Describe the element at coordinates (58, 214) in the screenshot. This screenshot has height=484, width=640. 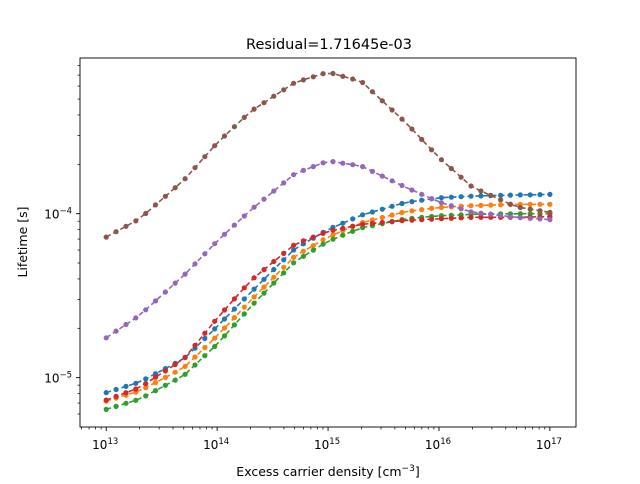
I see `y-tick-label: 10⁻⁴` at that location.